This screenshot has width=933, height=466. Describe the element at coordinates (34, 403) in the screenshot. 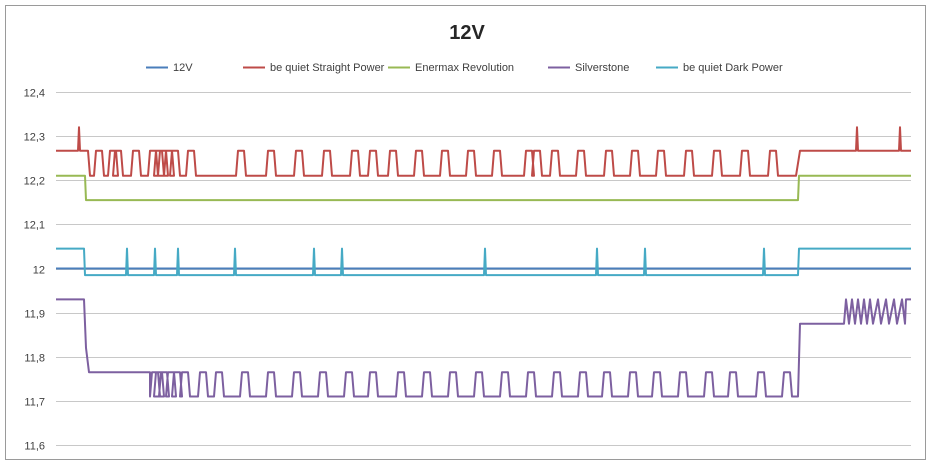

I see `y-tick-label: 11,7` at that location.